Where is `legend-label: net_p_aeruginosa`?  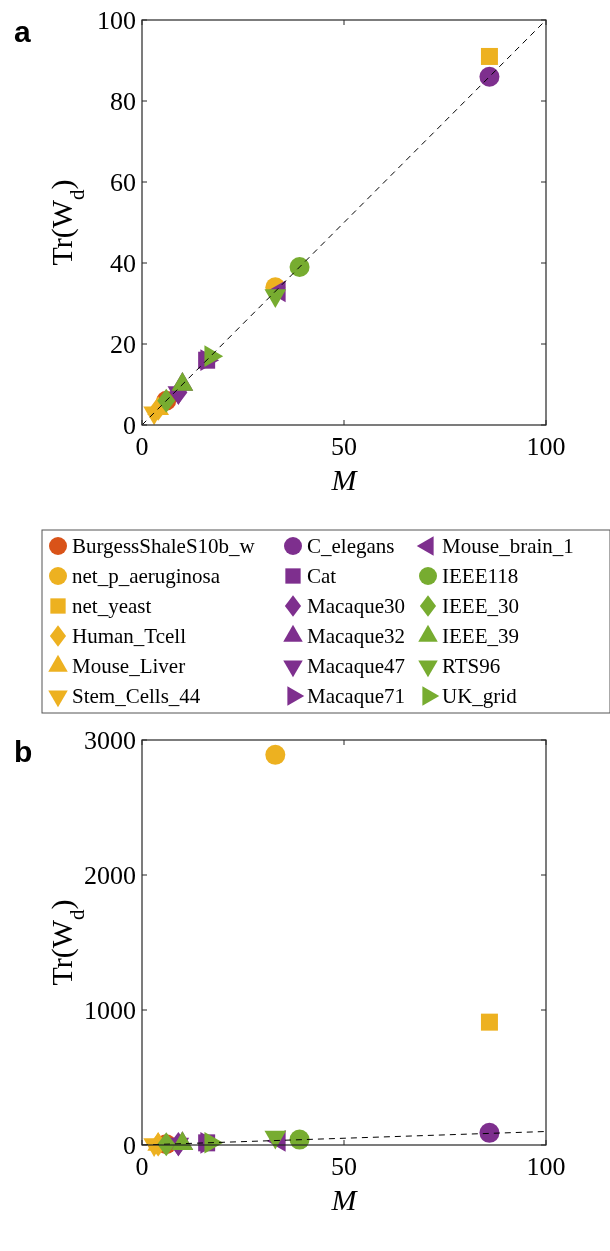
legend-label: net_p_aeruginosa is located at coordinates (146, 576).